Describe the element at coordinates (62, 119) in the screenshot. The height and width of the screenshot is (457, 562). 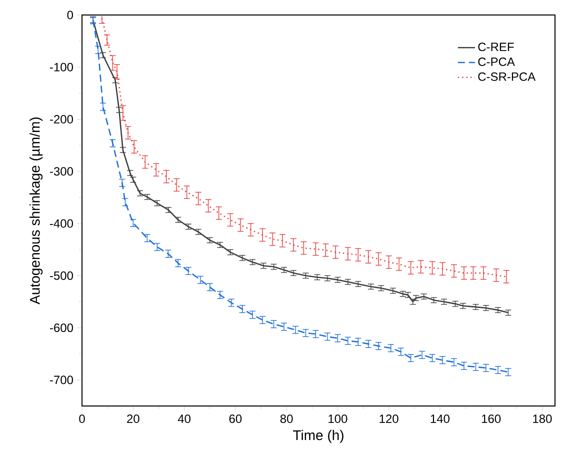
I see `y-tick-label: -200` at that location.